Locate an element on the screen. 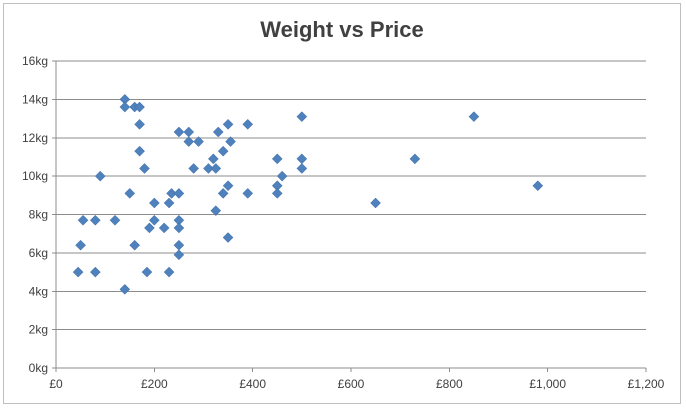 The image size is (686, 409). x-axis-tick-labels: £0 £200 £400 £600 £800 £1,000 £1,200 is located at coordinates (356, 384).